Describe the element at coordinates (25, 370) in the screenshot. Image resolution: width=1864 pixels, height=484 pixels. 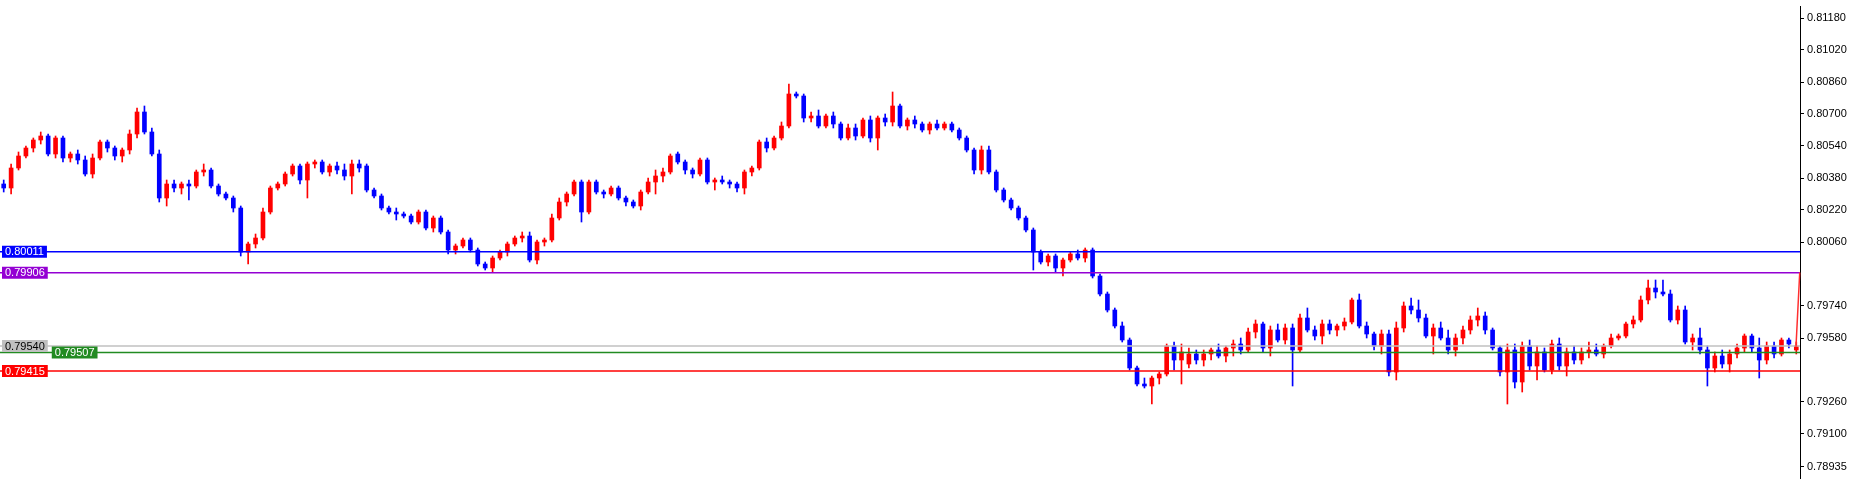
I see `ref-line-label: 0.79415` at that location.